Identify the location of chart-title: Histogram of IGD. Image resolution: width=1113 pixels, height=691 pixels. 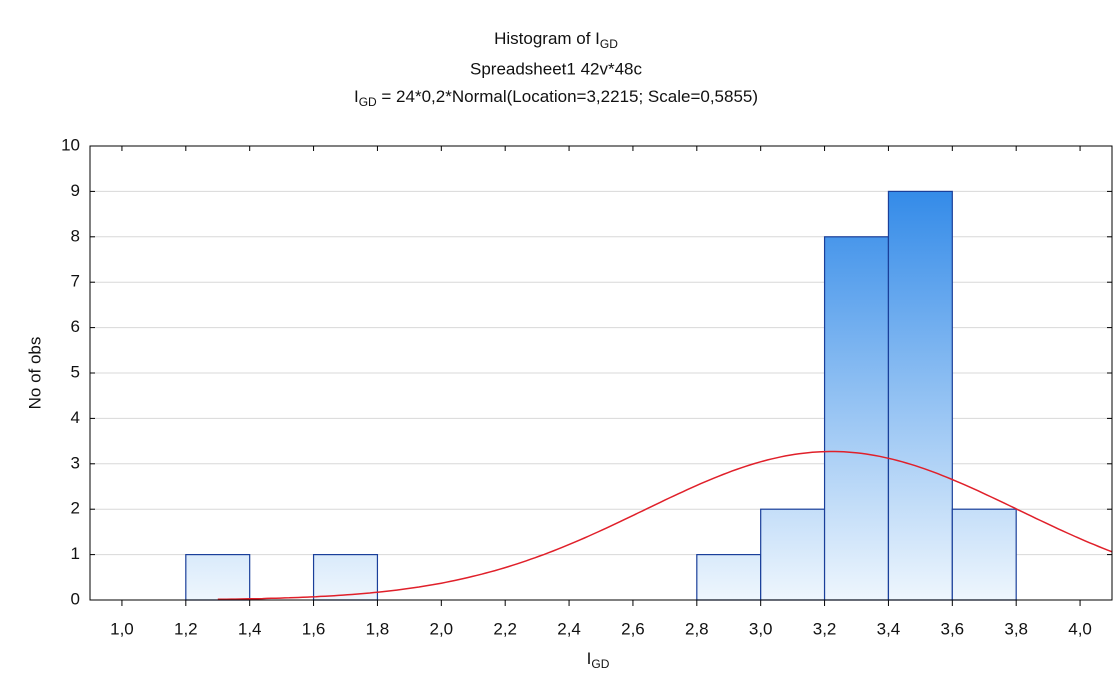
(556, 40).